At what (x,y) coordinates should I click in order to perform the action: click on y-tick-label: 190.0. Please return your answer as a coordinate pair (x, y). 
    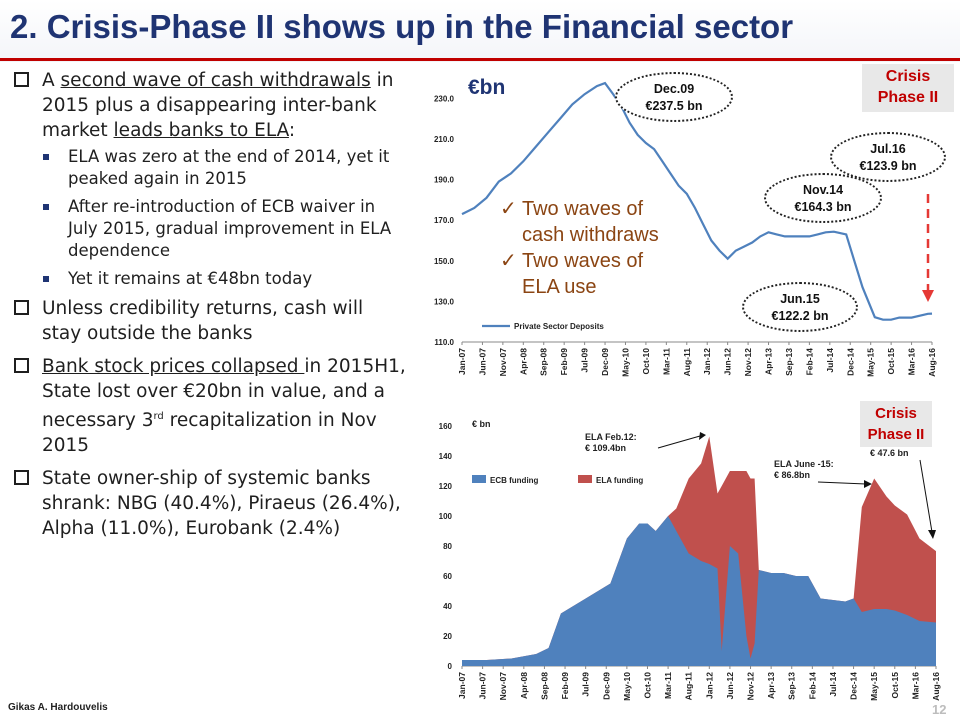
    Looking at the image, I should click on (444, 180).